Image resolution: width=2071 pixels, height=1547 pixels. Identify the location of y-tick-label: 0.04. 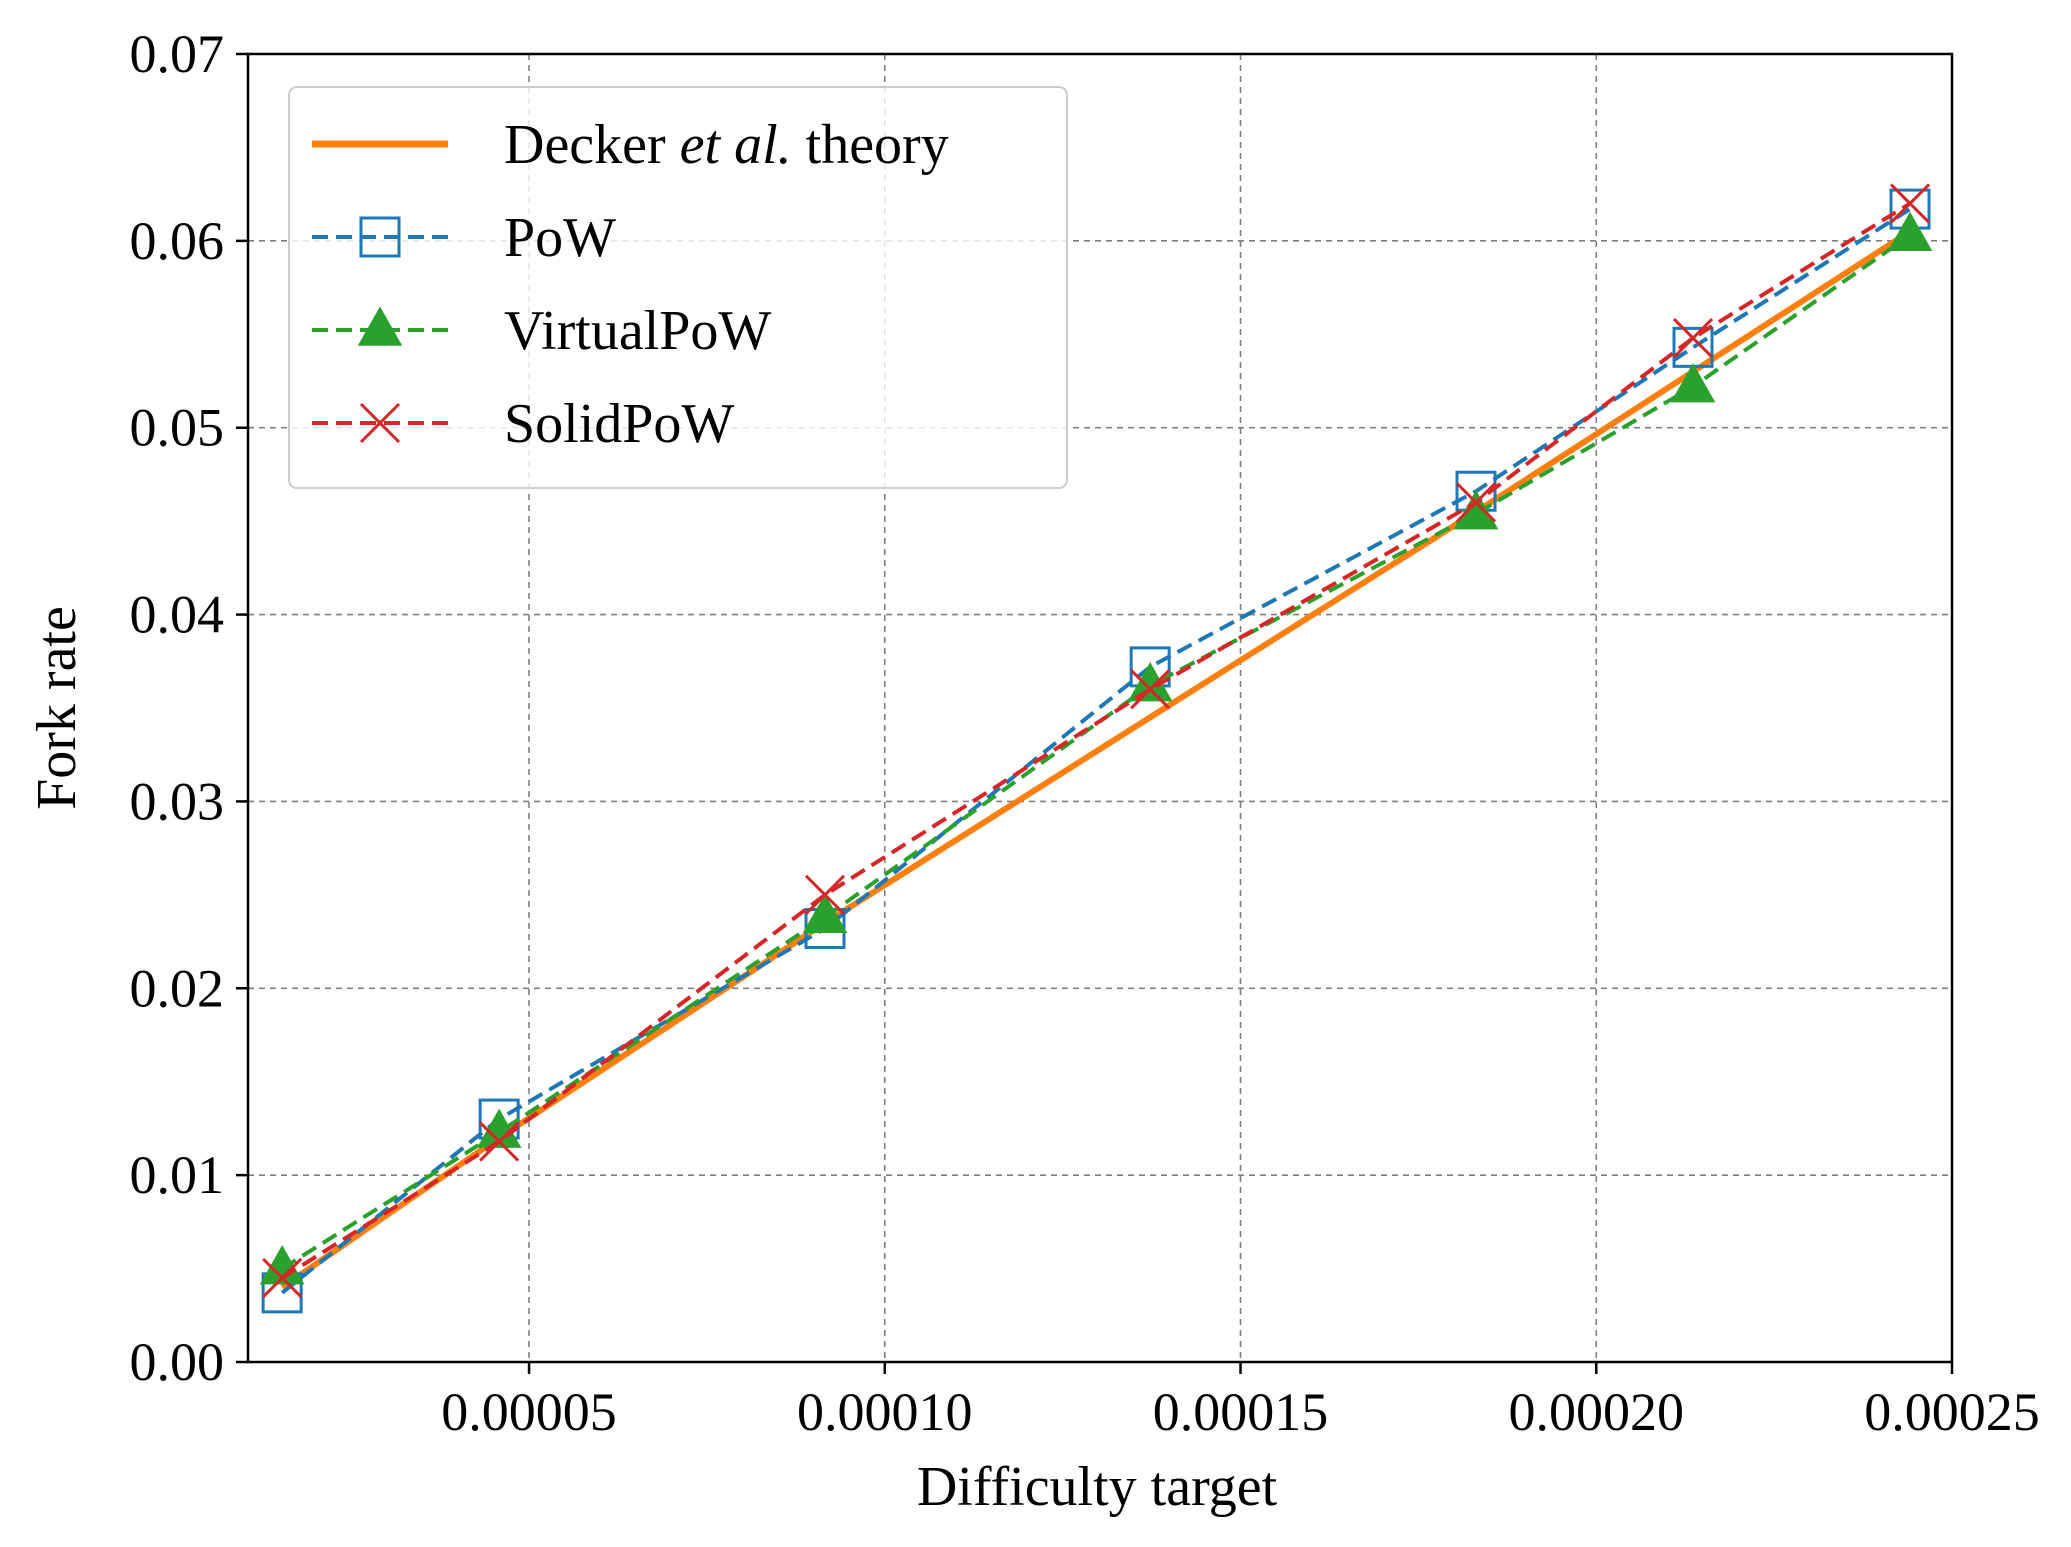
(177, 615).